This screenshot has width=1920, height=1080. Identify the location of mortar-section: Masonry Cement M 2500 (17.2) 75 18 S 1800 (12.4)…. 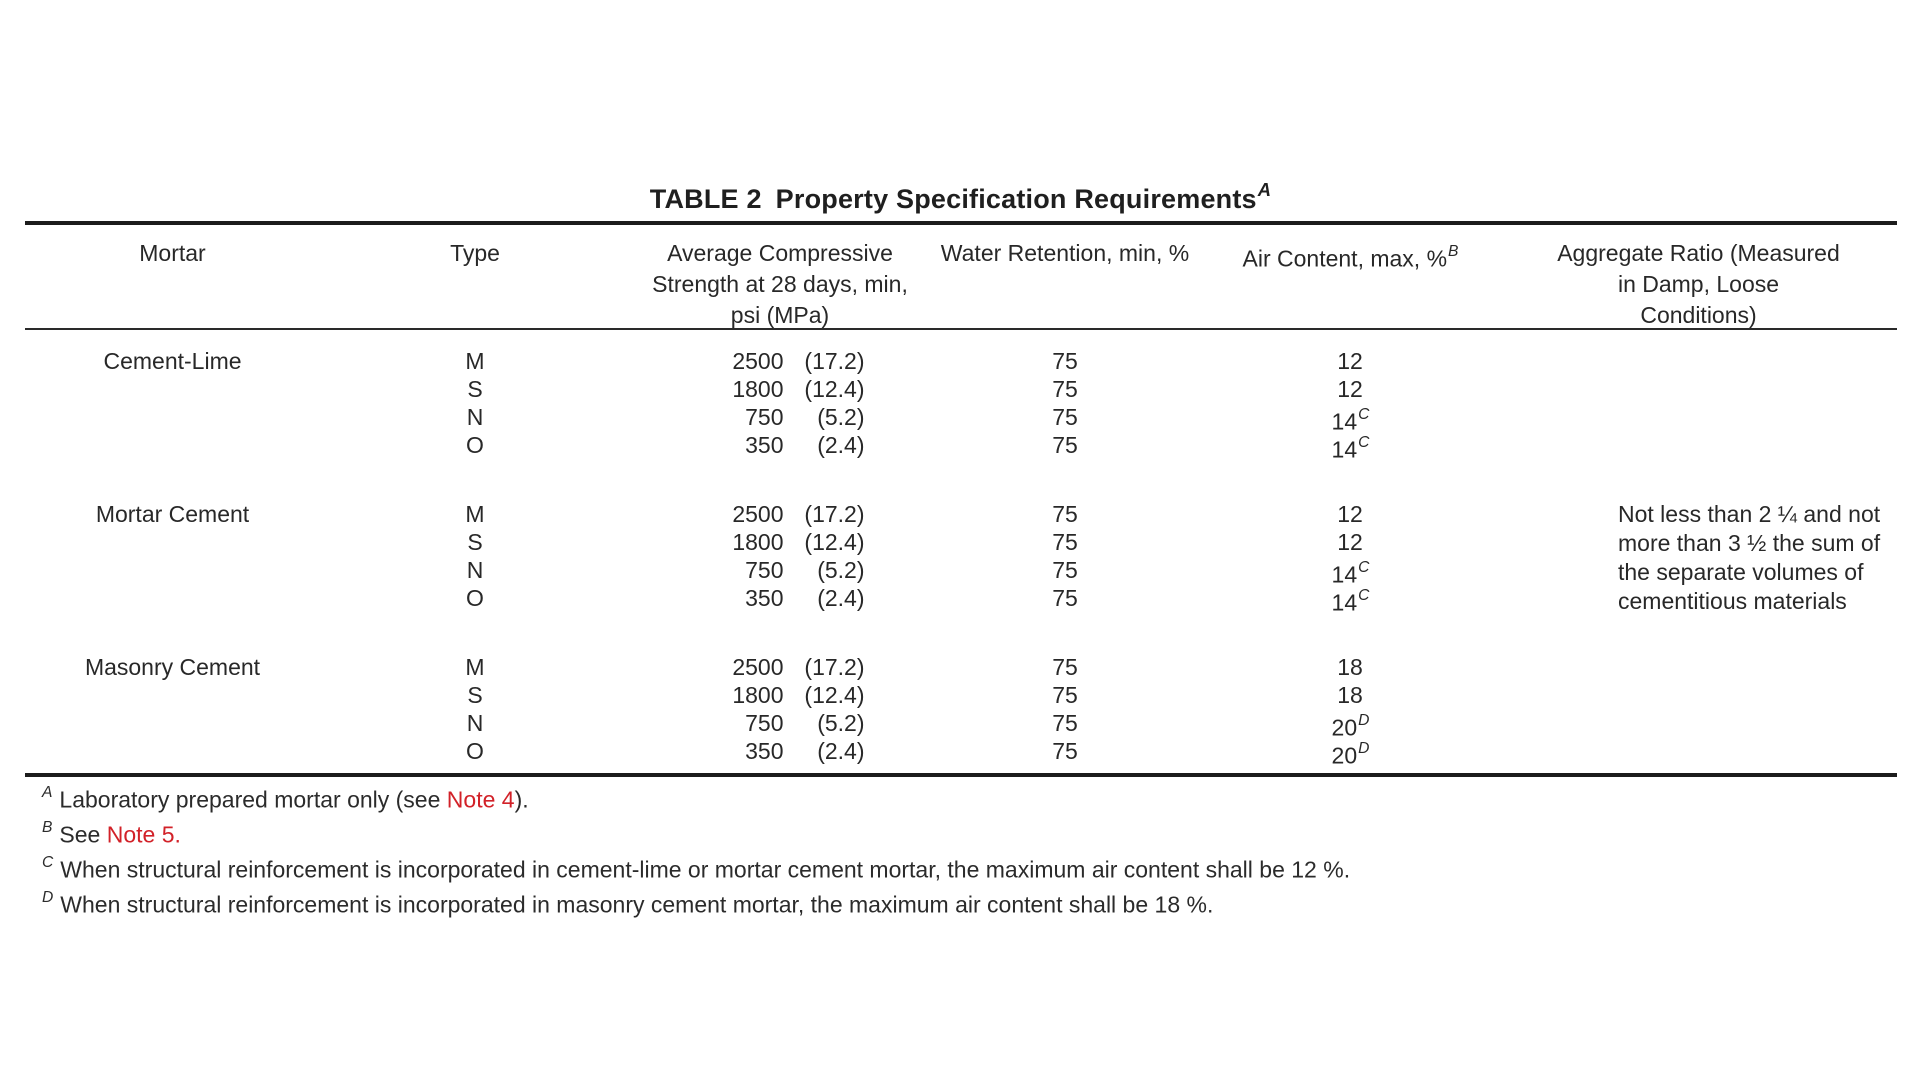
(961, 711).